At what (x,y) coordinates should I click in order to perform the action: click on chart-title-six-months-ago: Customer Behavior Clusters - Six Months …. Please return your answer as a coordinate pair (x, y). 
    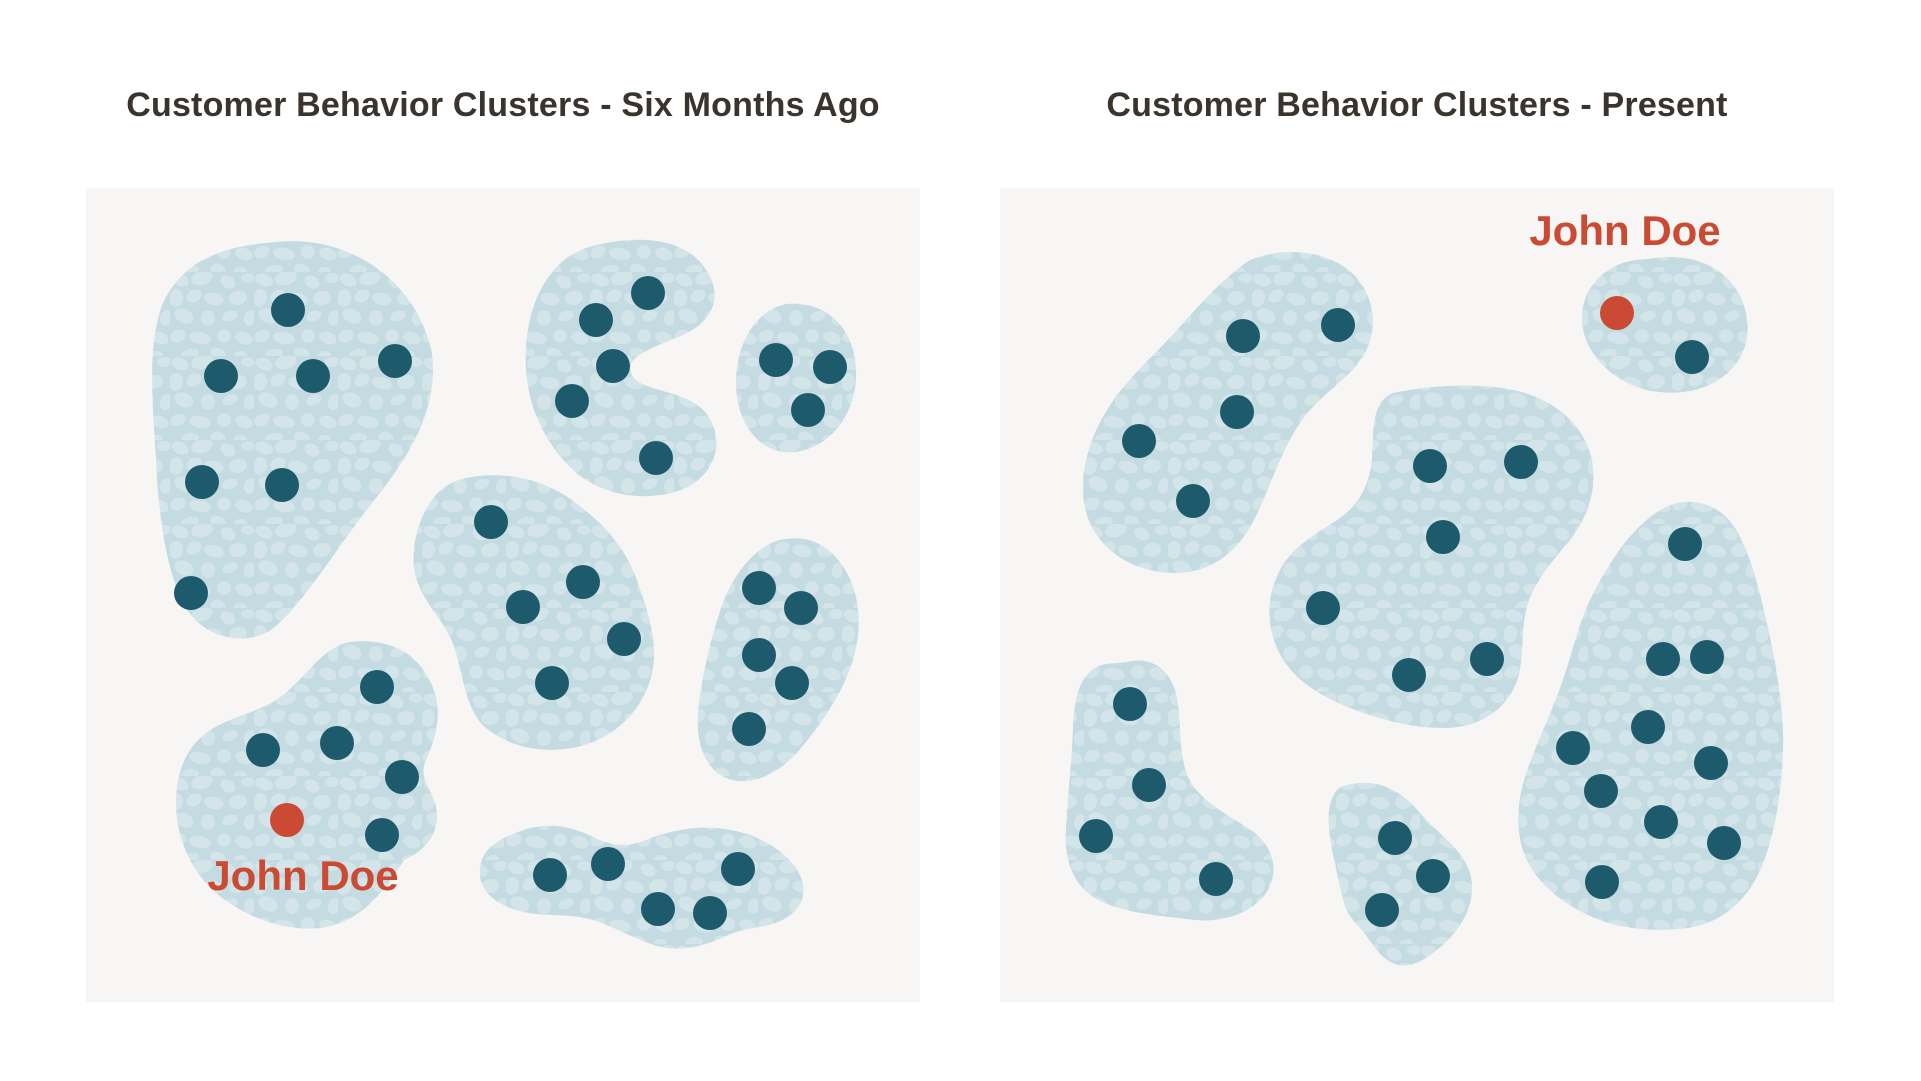
    Looking at the image, I should click on (503, 105).